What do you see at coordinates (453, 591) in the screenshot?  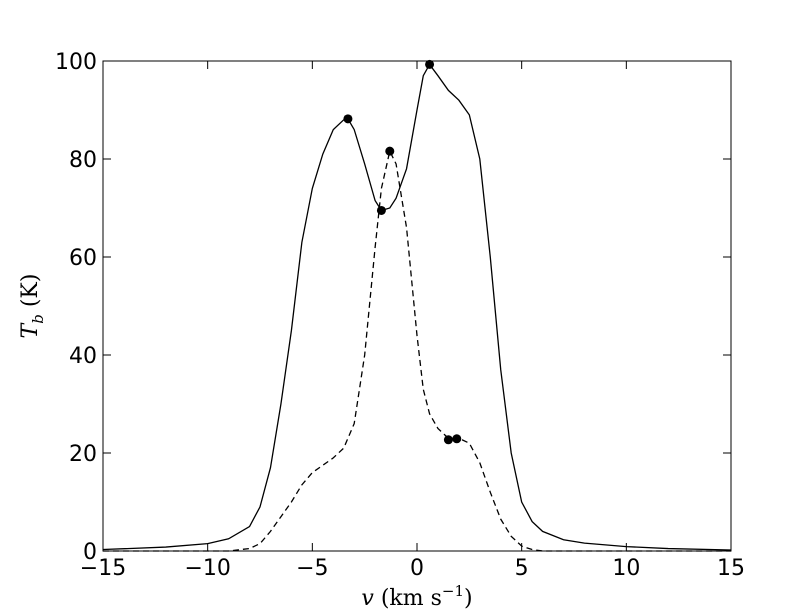 I see `x-label-exp: −1` at bounding box center [453, 591].